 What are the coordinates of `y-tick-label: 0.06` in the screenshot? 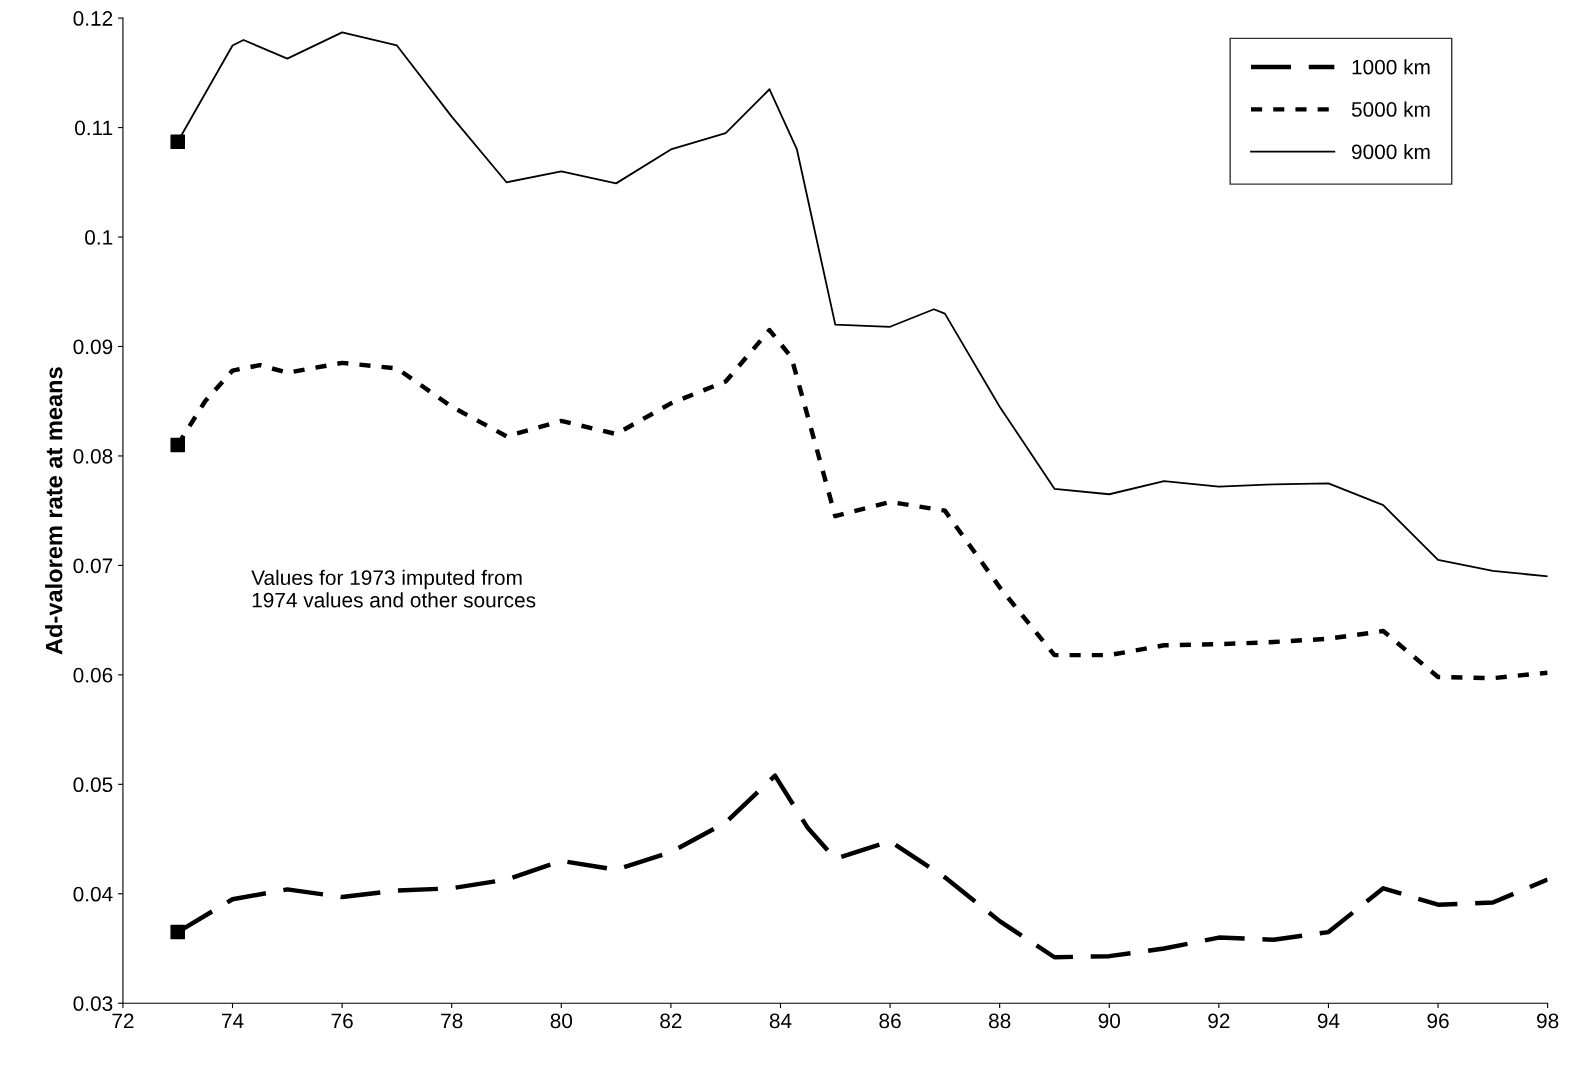 It's located at (93, 675).